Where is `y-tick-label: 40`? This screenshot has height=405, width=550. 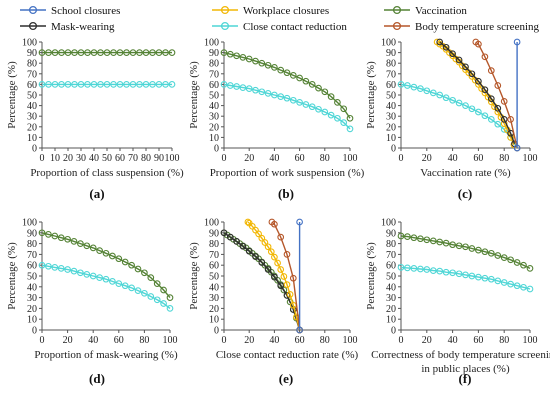
y-tick-label: 40 is located at coordinates (32, 106).